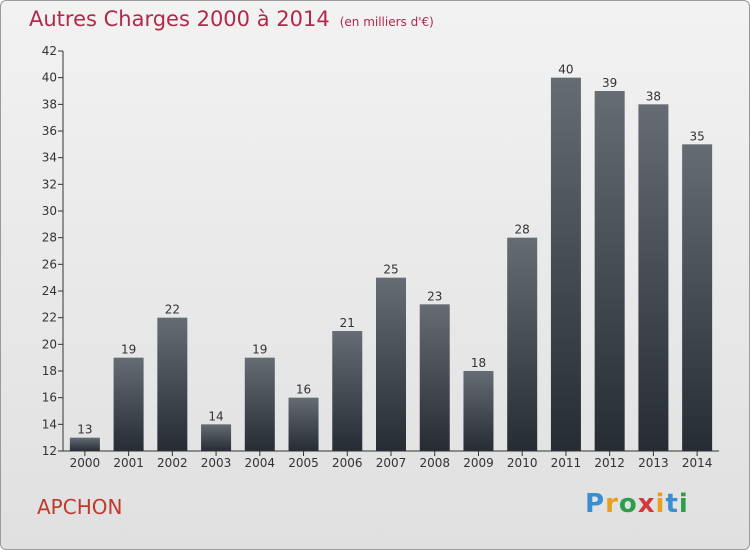 This screenshot has height=550, width=750. Describe the element at coordinates (80, 507) in the screenshot. I see `commune-name: APCHON` at that location.